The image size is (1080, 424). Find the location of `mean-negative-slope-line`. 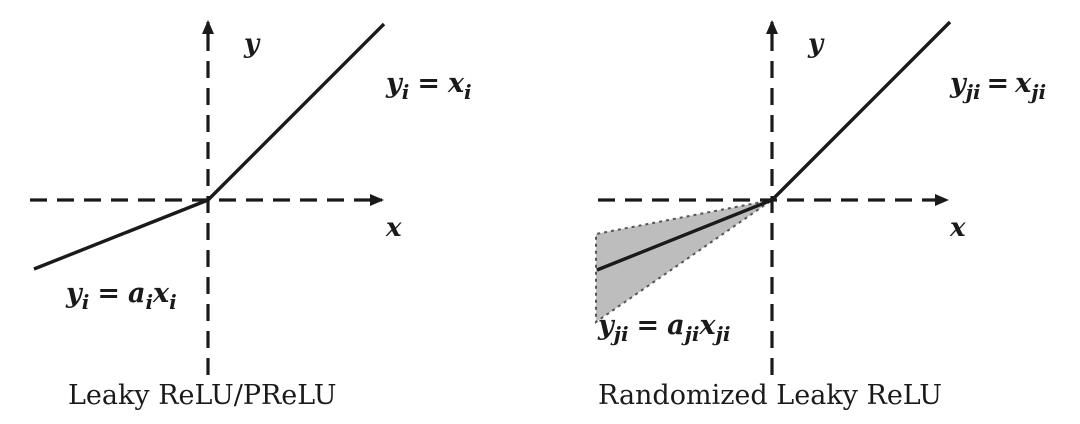

mean-negative-slope-line is located at coordinates (684, 235).